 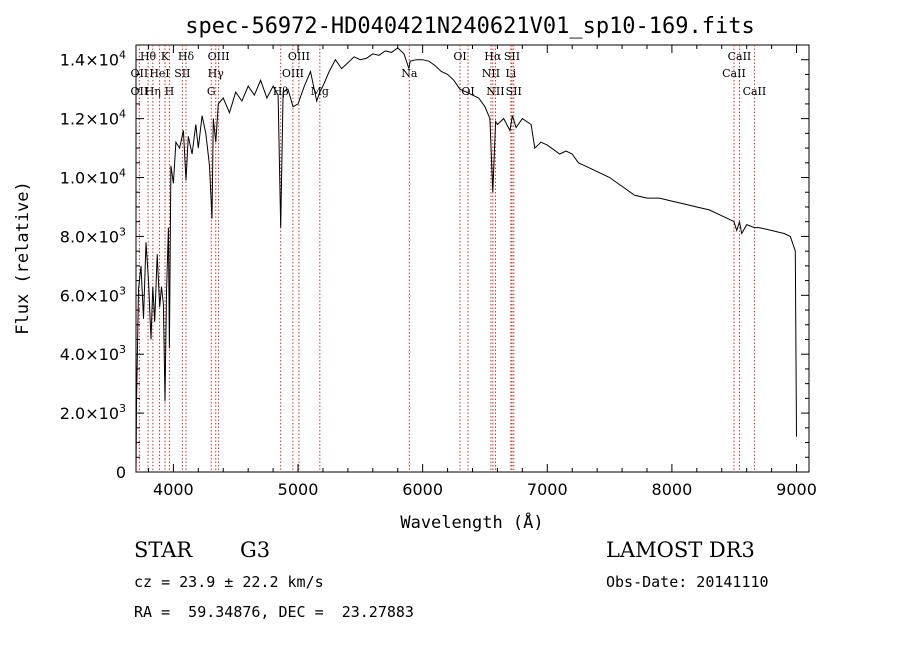 What do you see at coordinates (687, 582) in the screenshot?
I see `obs-date-text: Obs-Date: 20141110` at bounding box center [687, 582].